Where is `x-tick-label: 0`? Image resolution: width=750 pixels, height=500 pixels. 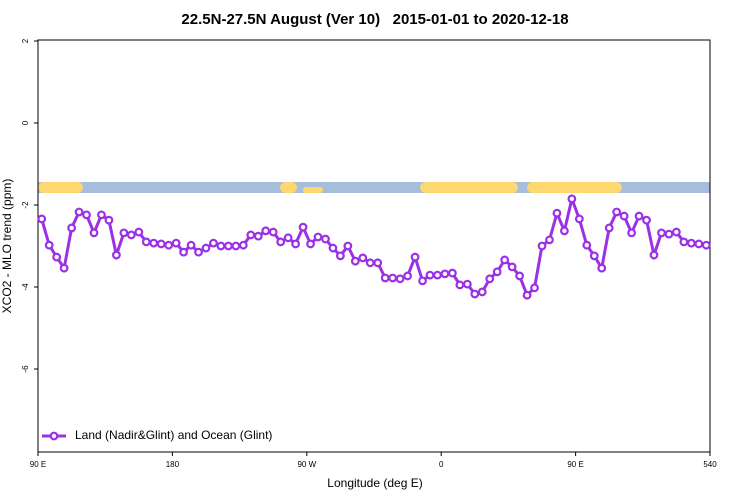 x-tick-label: 0 is located at coordinates (441, 464).